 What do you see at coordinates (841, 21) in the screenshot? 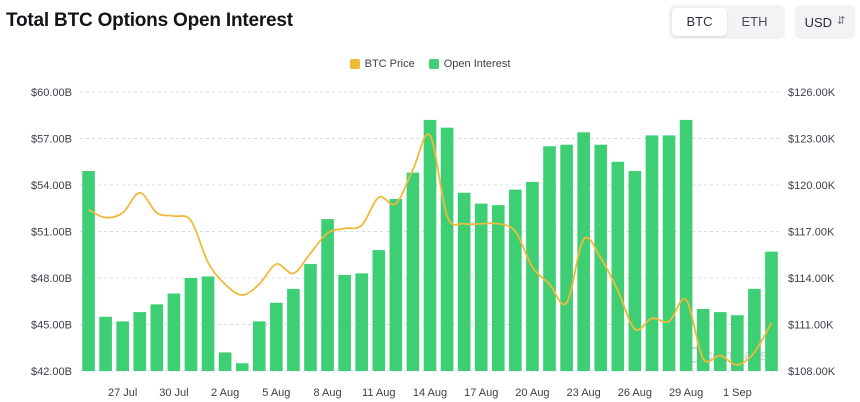
I see `chevron-updown-icon: ⇵` at bounding box center [841, 21].